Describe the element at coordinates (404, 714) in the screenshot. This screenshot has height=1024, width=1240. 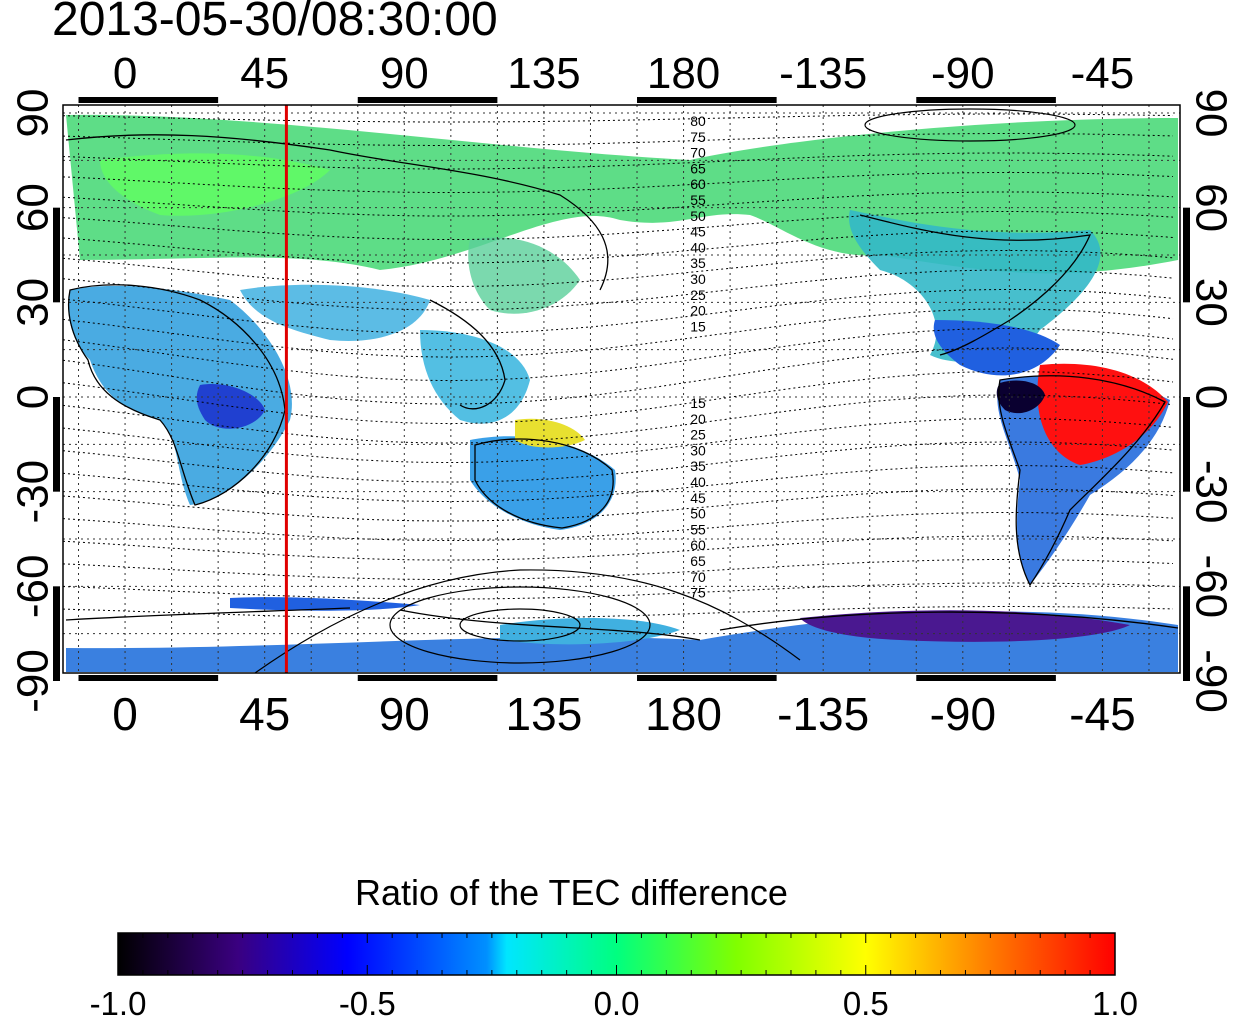
I see `bottom-lon-label: 90` at that location.